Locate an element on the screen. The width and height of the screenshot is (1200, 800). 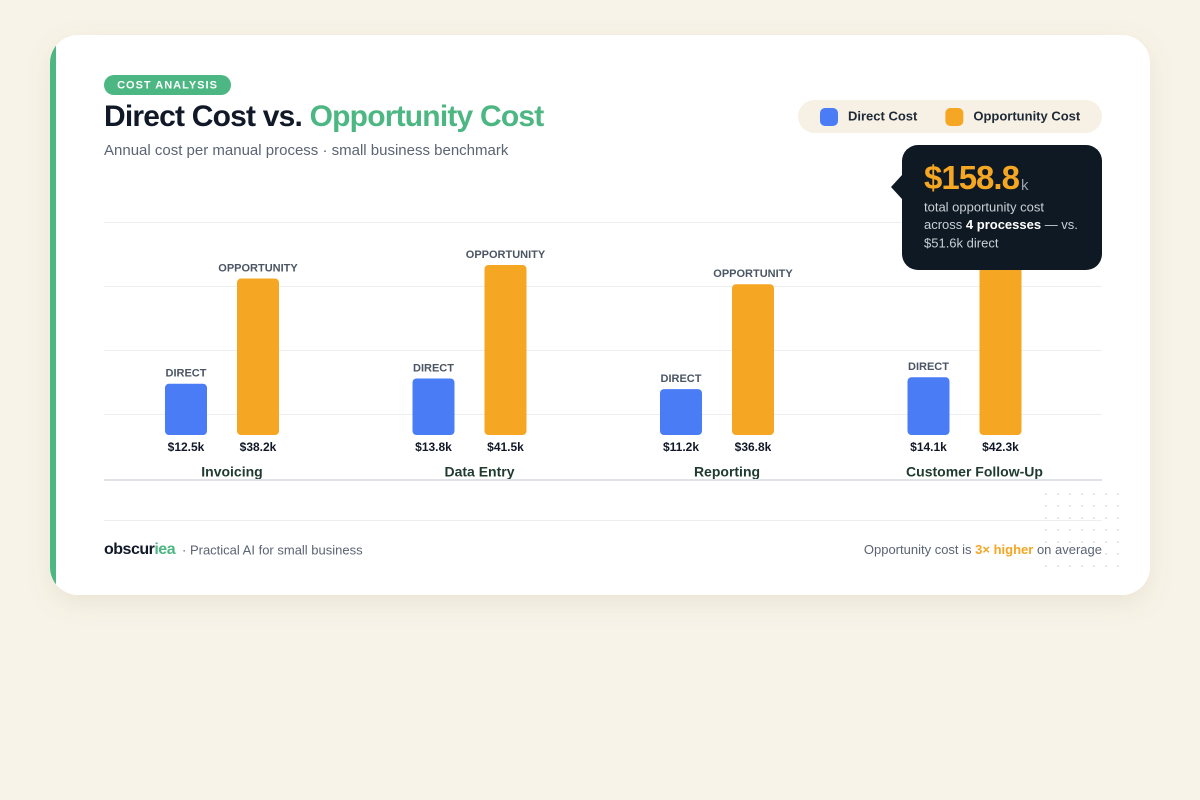
tooltip-line: $51.6k direct is located at coordinates (961, 242).